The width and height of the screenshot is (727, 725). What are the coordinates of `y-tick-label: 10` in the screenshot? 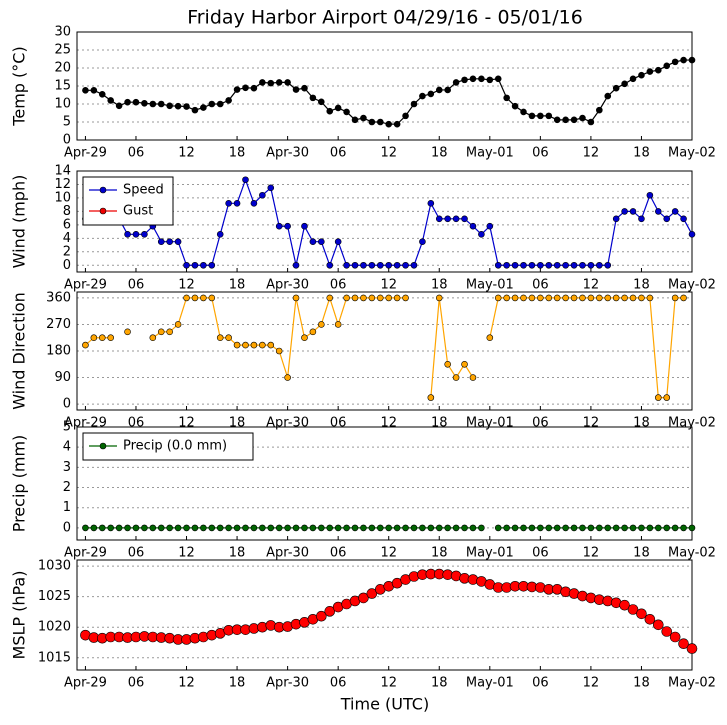 It's located at (62, 197).